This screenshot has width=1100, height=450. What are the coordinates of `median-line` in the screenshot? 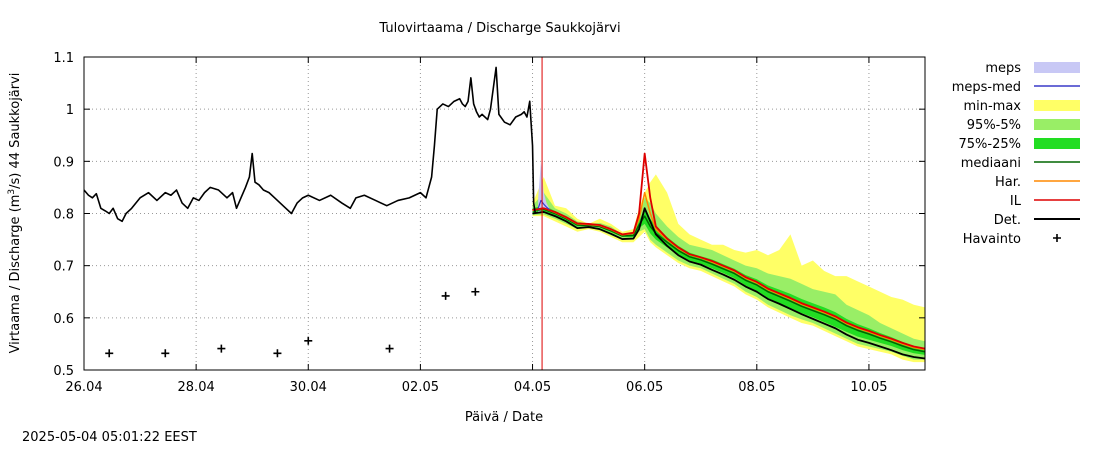 It's located at (729, 280).